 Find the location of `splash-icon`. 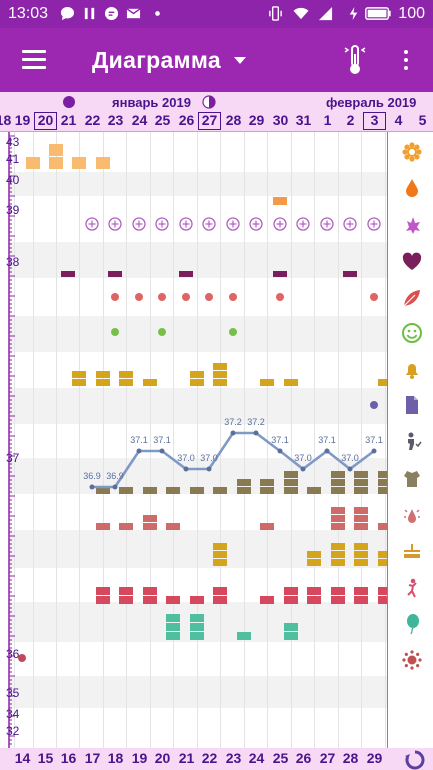

splash-icon is located at coordinates (412, 224).